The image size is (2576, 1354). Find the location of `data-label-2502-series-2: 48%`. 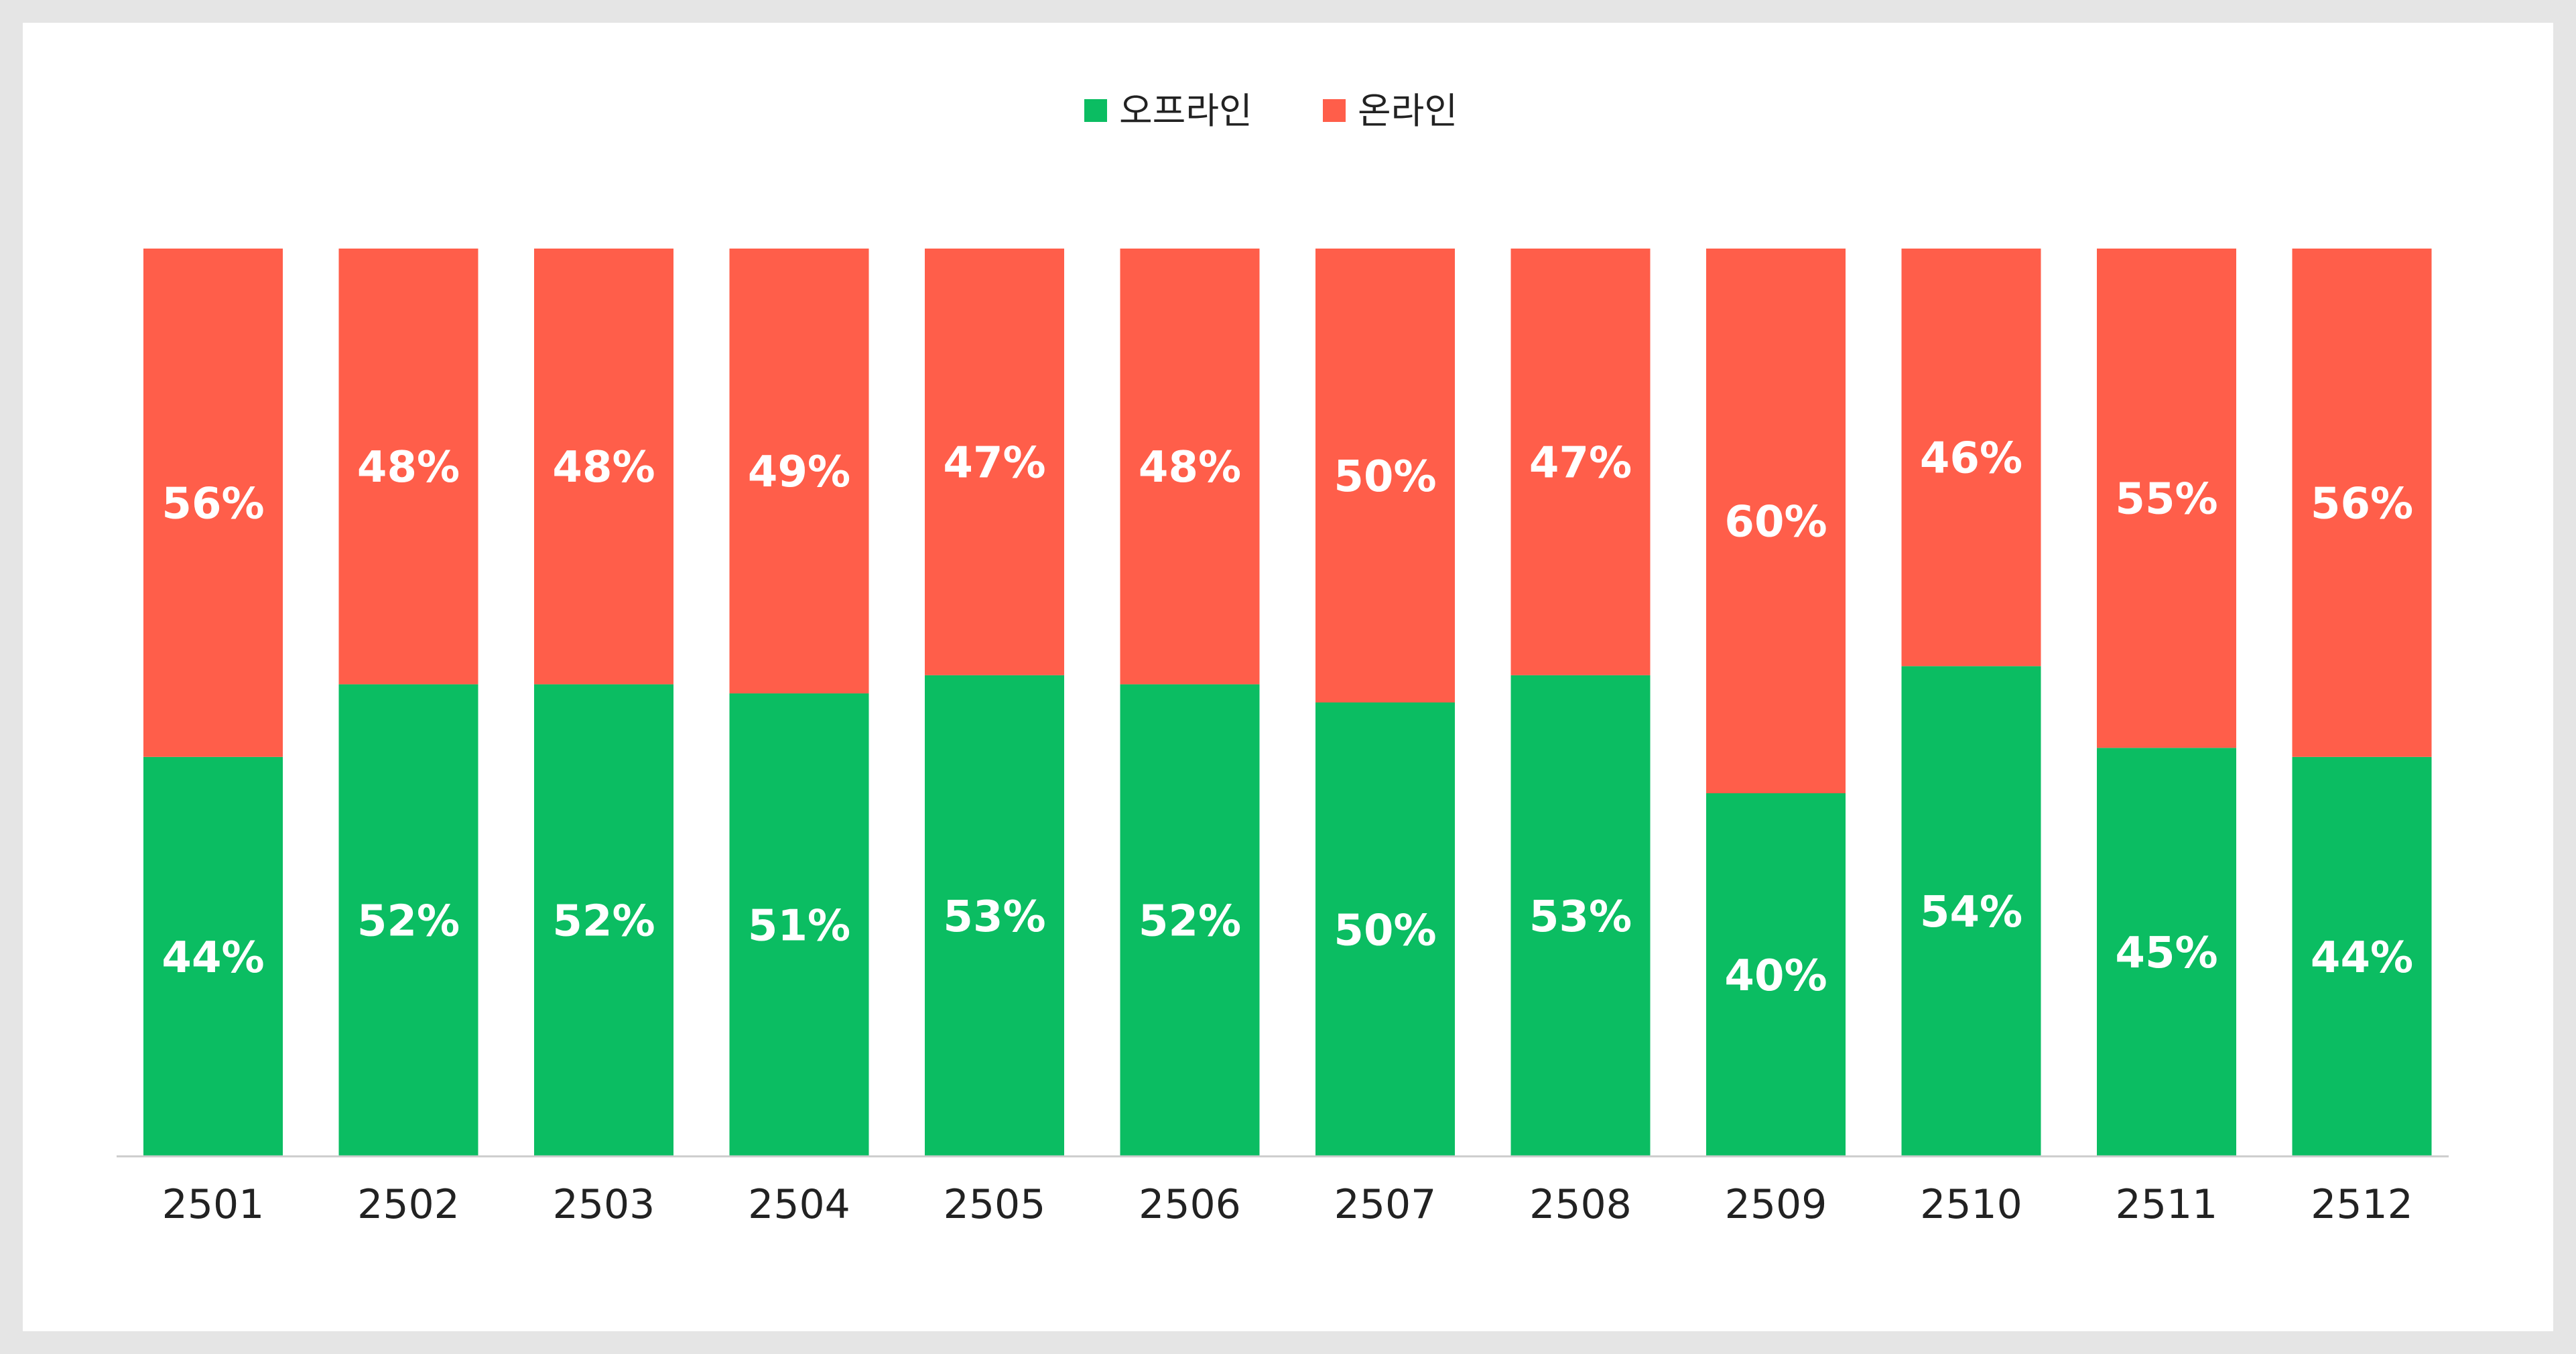

data-label-2502-series-2: 48% is located at coordinates (408, 467).